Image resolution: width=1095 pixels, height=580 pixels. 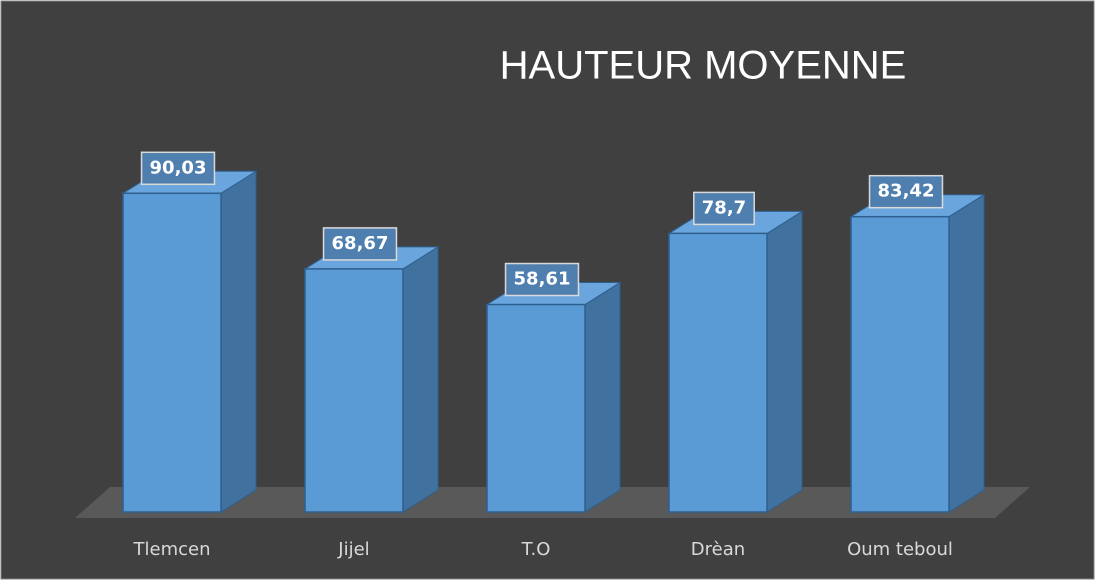 What do you see at coordinates (718, 549) in the screenshot?
I see `x-tick-label: Drèan` at bounding box center [718, 549].